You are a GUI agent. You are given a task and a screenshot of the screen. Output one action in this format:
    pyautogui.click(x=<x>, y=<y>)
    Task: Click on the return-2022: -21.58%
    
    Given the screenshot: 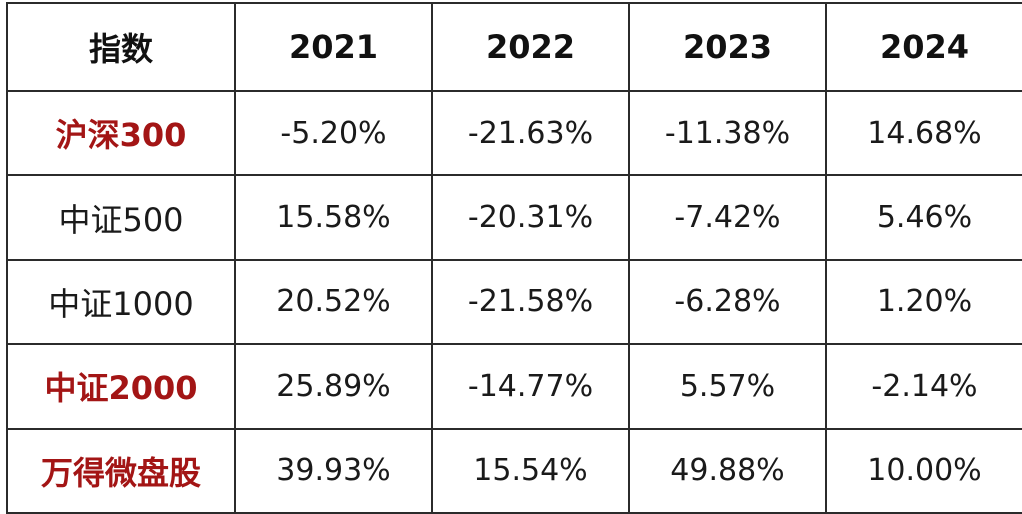 What is the action you would take?
    pyautogui.click(x=530, y=302)
    